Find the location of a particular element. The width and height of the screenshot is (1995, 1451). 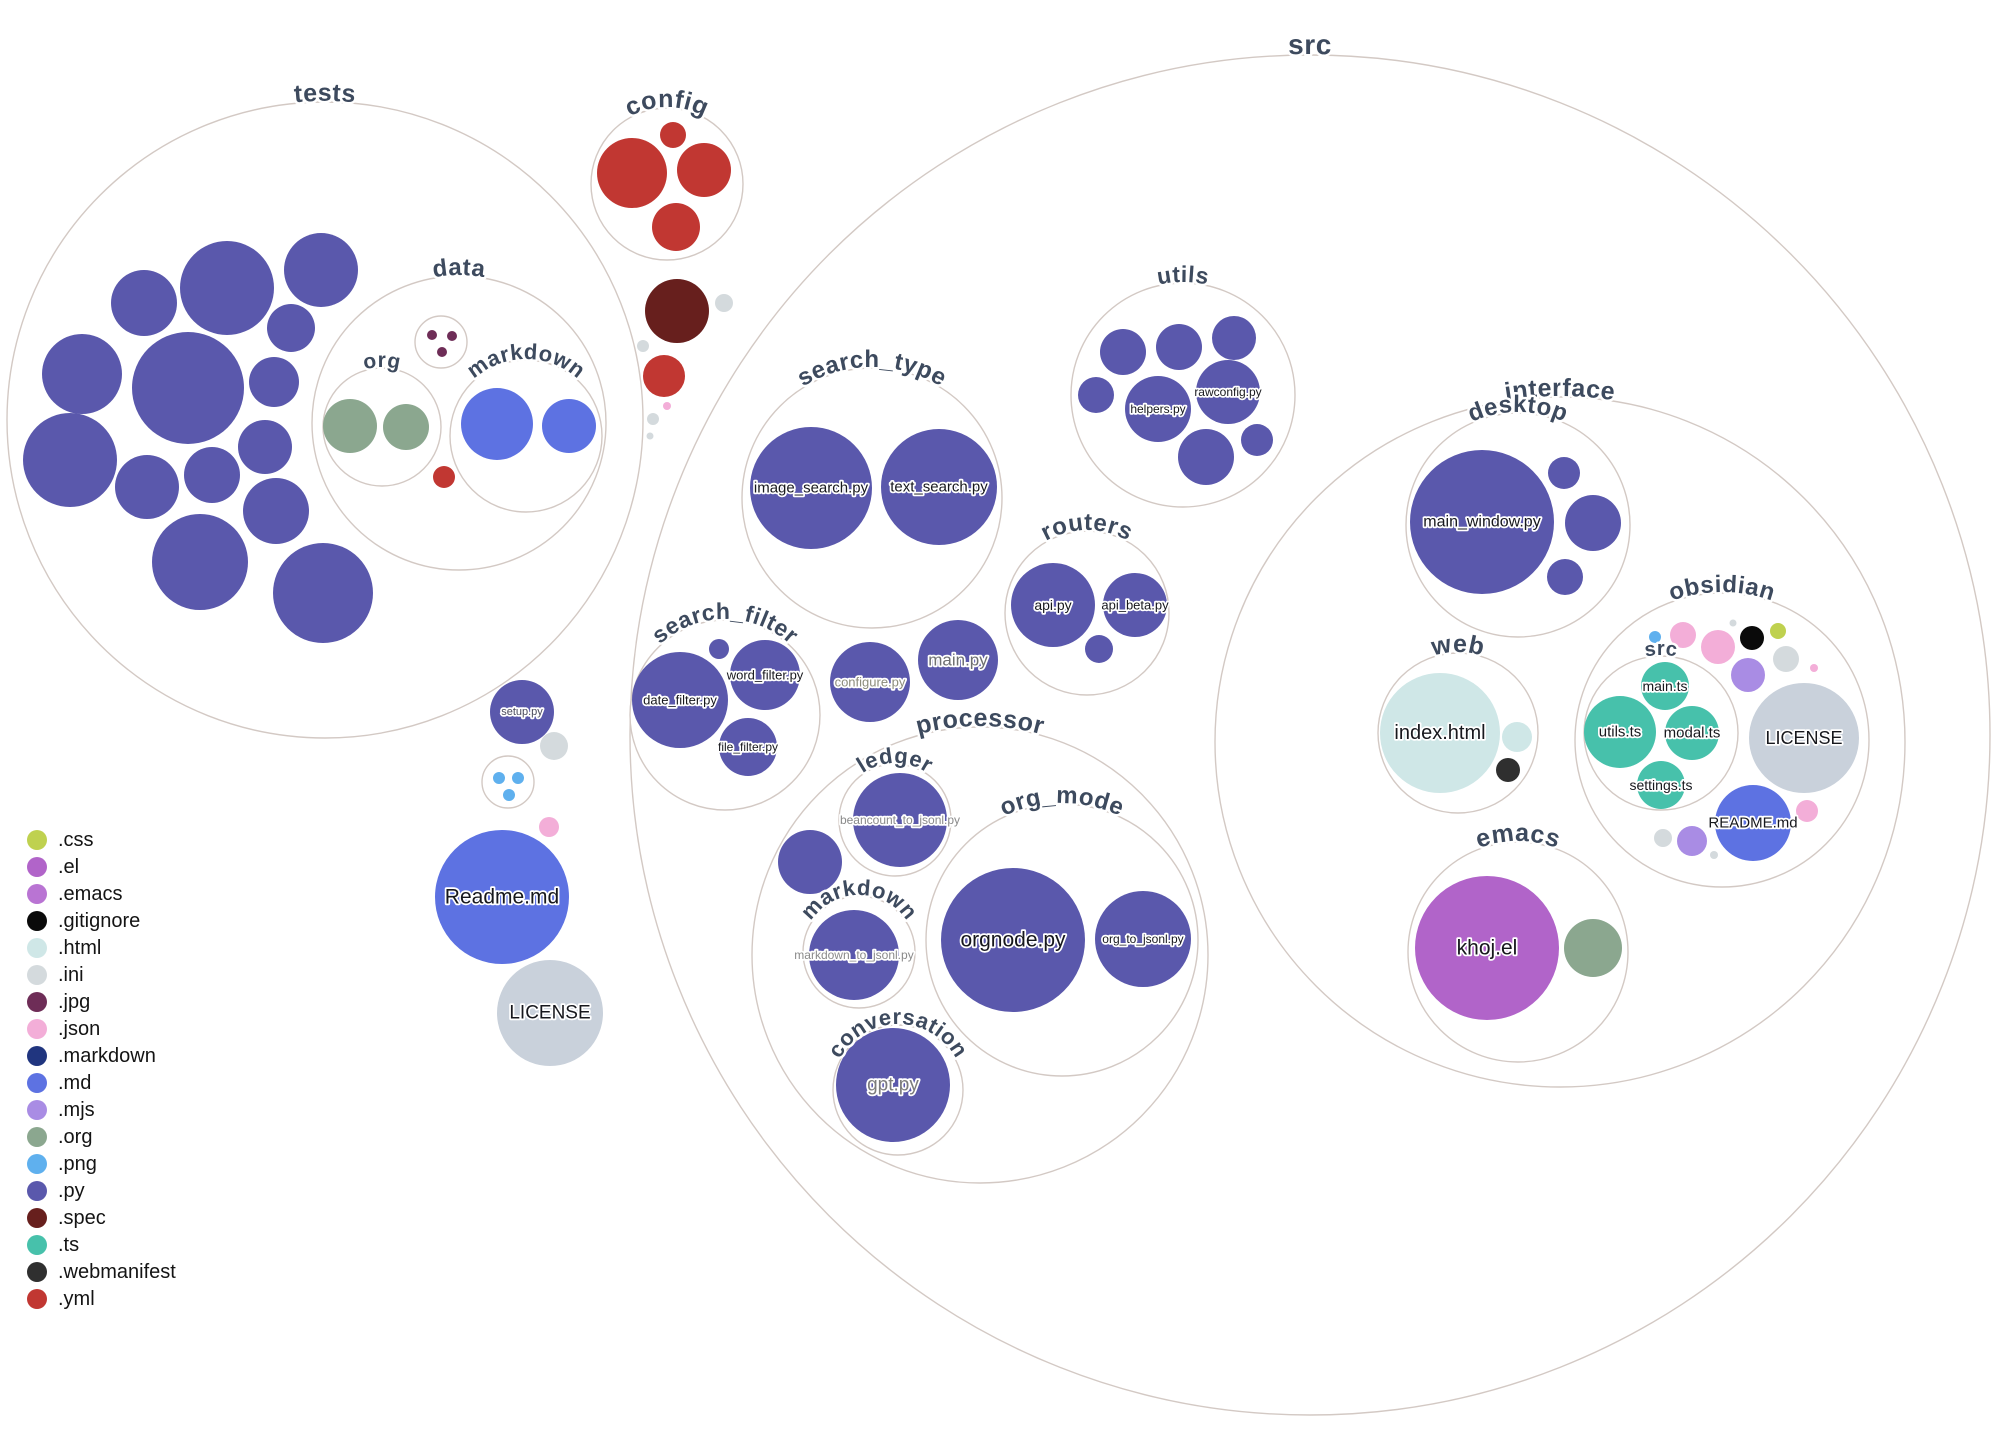

legend-item-.ini: .ini is located at coordinates (55, 975).